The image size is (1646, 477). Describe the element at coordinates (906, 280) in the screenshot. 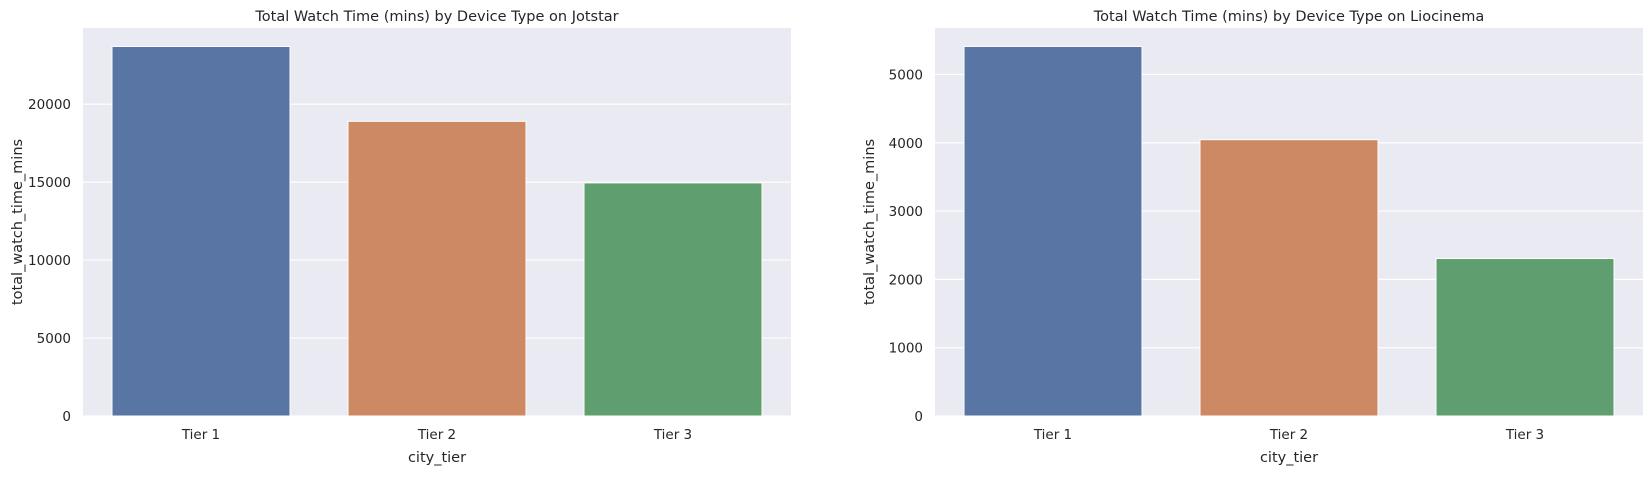

I see `y-tick-label-liocinema-2: 2000` at that location.